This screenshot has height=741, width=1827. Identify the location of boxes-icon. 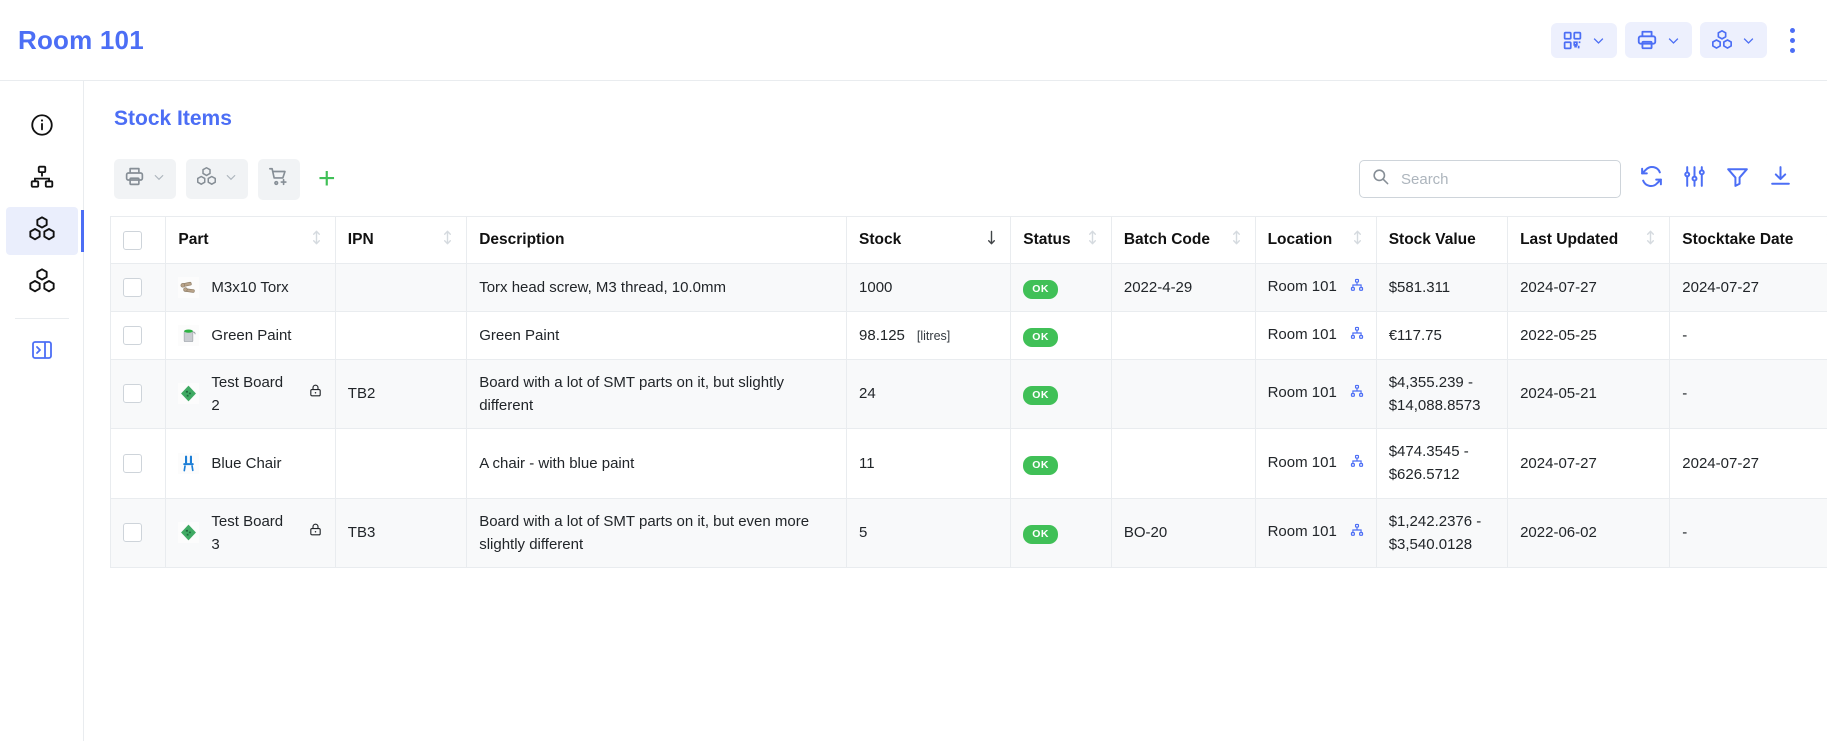
(206, 179).